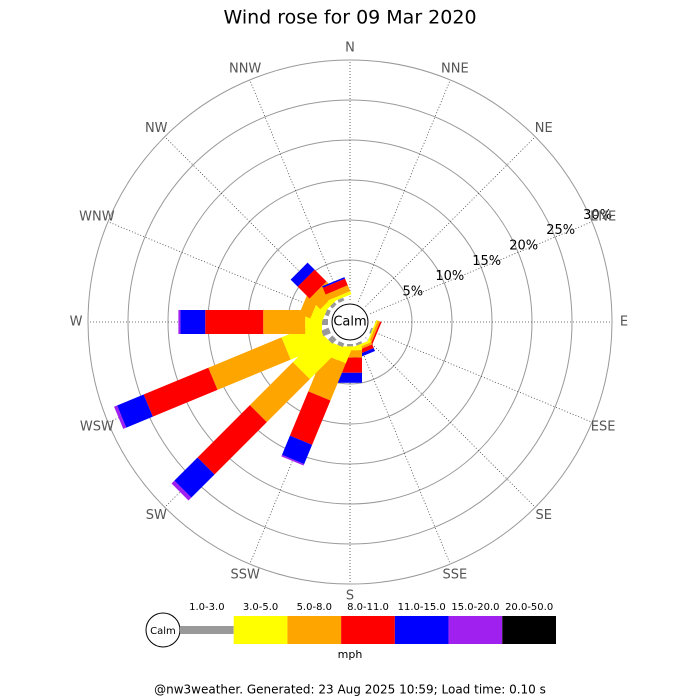 The width and height of the screenshot is (700, 700). What do you see at coordinates (454, 575) in the screenshot?
I see `direction-label: SSE` at bounding box center [454, 575].